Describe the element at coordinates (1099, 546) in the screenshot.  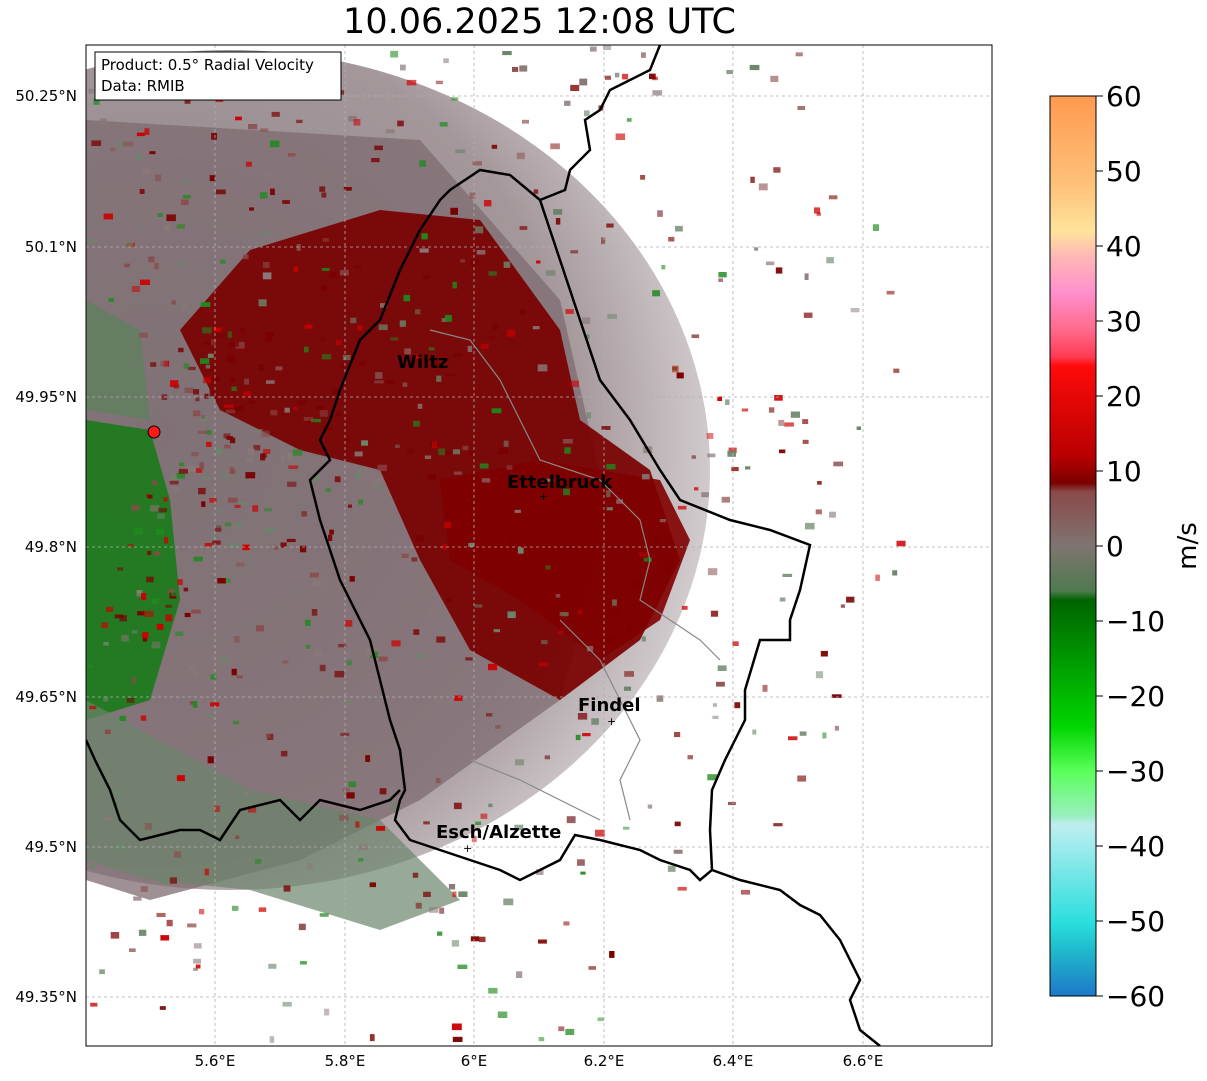
I see `colorbar-ticks` at that location.